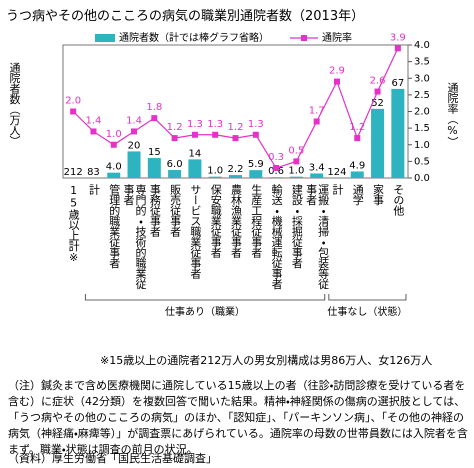 This screenshot has height=468, width=474. Describe the element at coordinates (175, 164) in the screenshot. I see `bar-value-label: 6.0` at that location.